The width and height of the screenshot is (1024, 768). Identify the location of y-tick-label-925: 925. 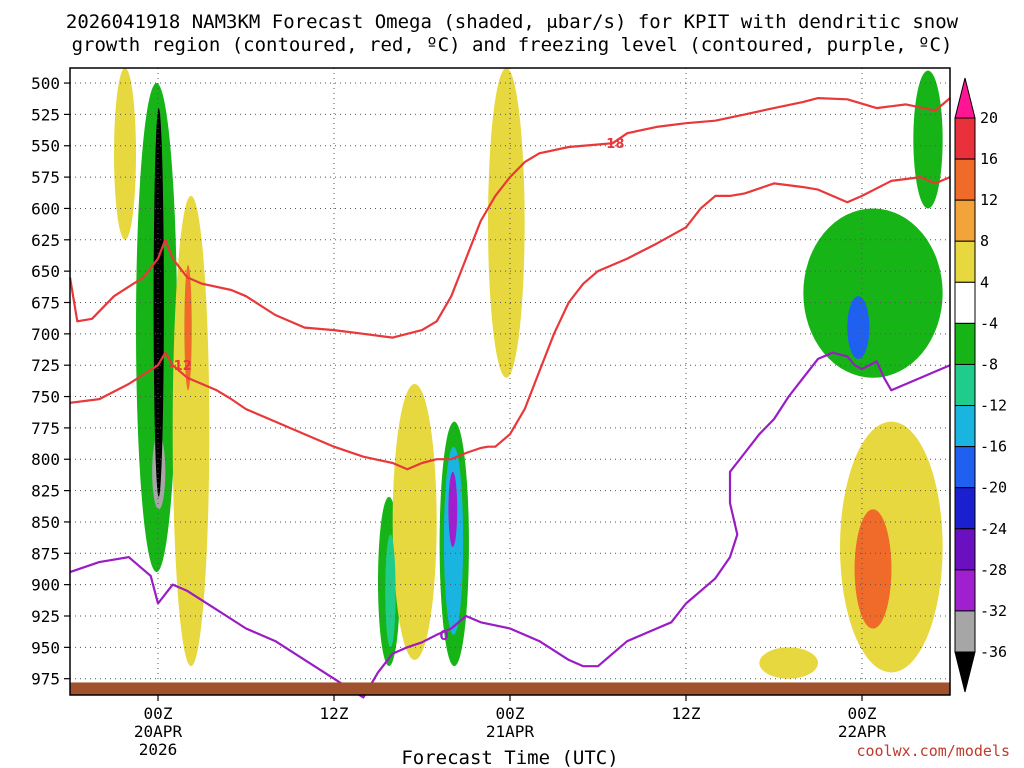
(45, 616).